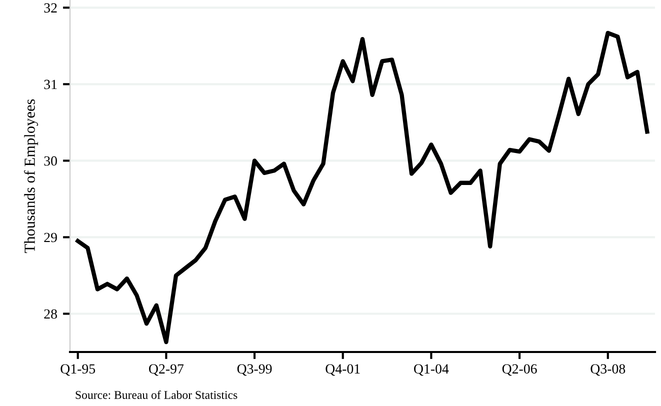  What do you see at coordinates (431, 370) in the screenshot?
I see `x-tick-label: Q1-04` at bounding box center [431, 370].